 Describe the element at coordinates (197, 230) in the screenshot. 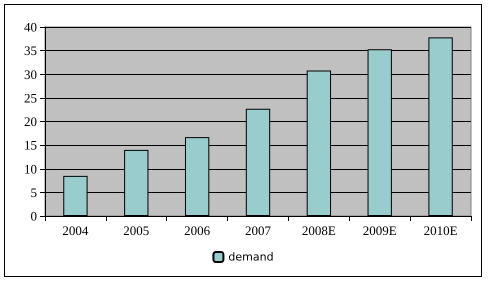

I see `x-tick-label: 2006` at that location.